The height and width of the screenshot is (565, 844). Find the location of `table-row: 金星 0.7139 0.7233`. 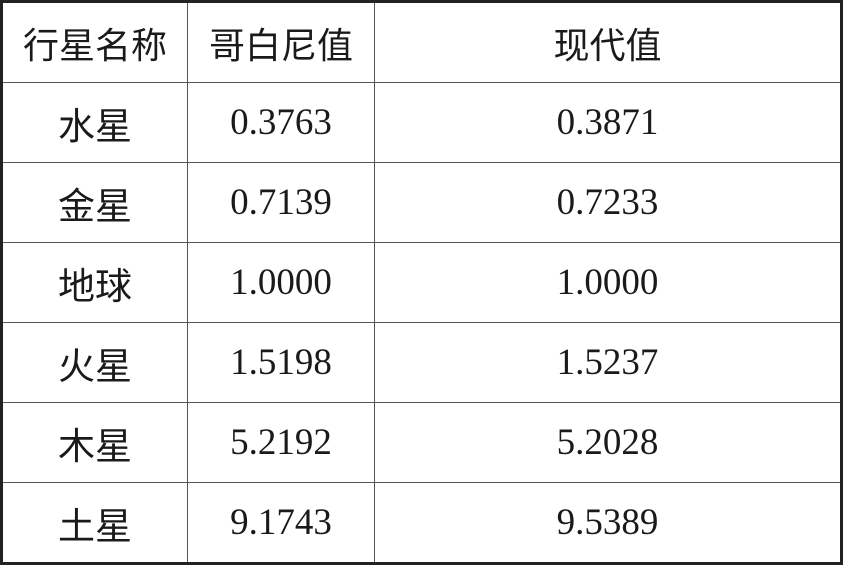

table-row: 金星 0.7139 0.7233 is located at coordinates (421, 202).